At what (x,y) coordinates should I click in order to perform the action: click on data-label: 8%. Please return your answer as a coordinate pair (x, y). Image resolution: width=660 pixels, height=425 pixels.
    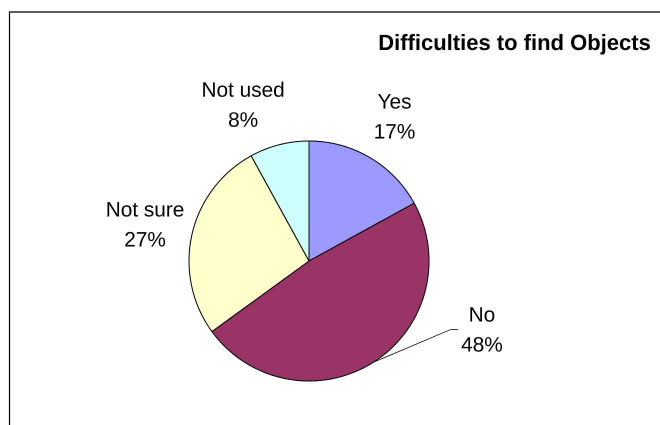
    Looking at the image, I should click on (243, 119).